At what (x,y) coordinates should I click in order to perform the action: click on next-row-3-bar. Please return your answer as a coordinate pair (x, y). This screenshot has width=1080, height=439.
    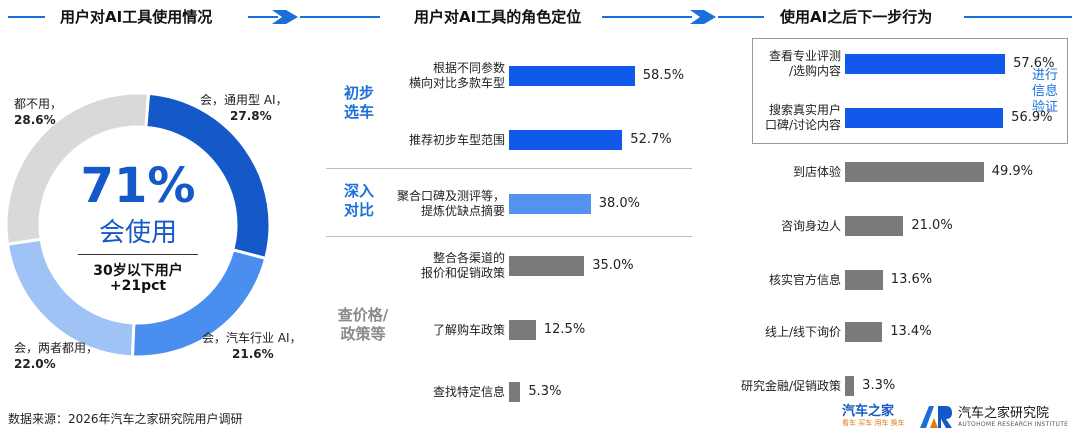
    Looking at the image, I should click on (914, 172).